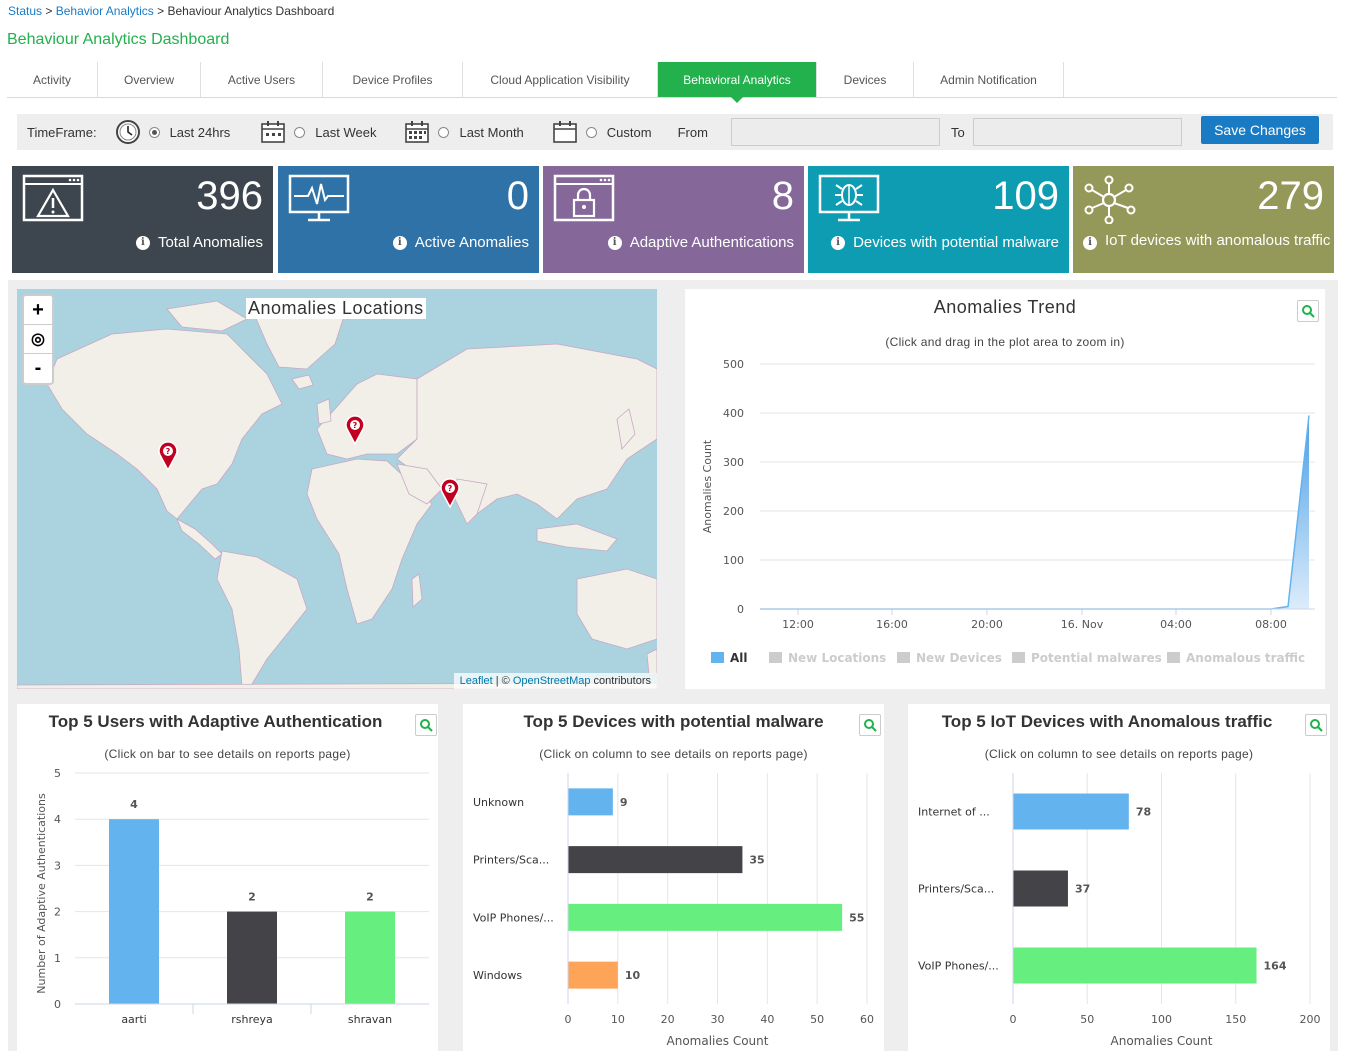 Image resolution: width=1347 pixels, height=1051 pixels. What do you see at coordinates (161, 11) in the screenshot?
I see `breadcrumb-sep: >` at bounding box center [161, 11].